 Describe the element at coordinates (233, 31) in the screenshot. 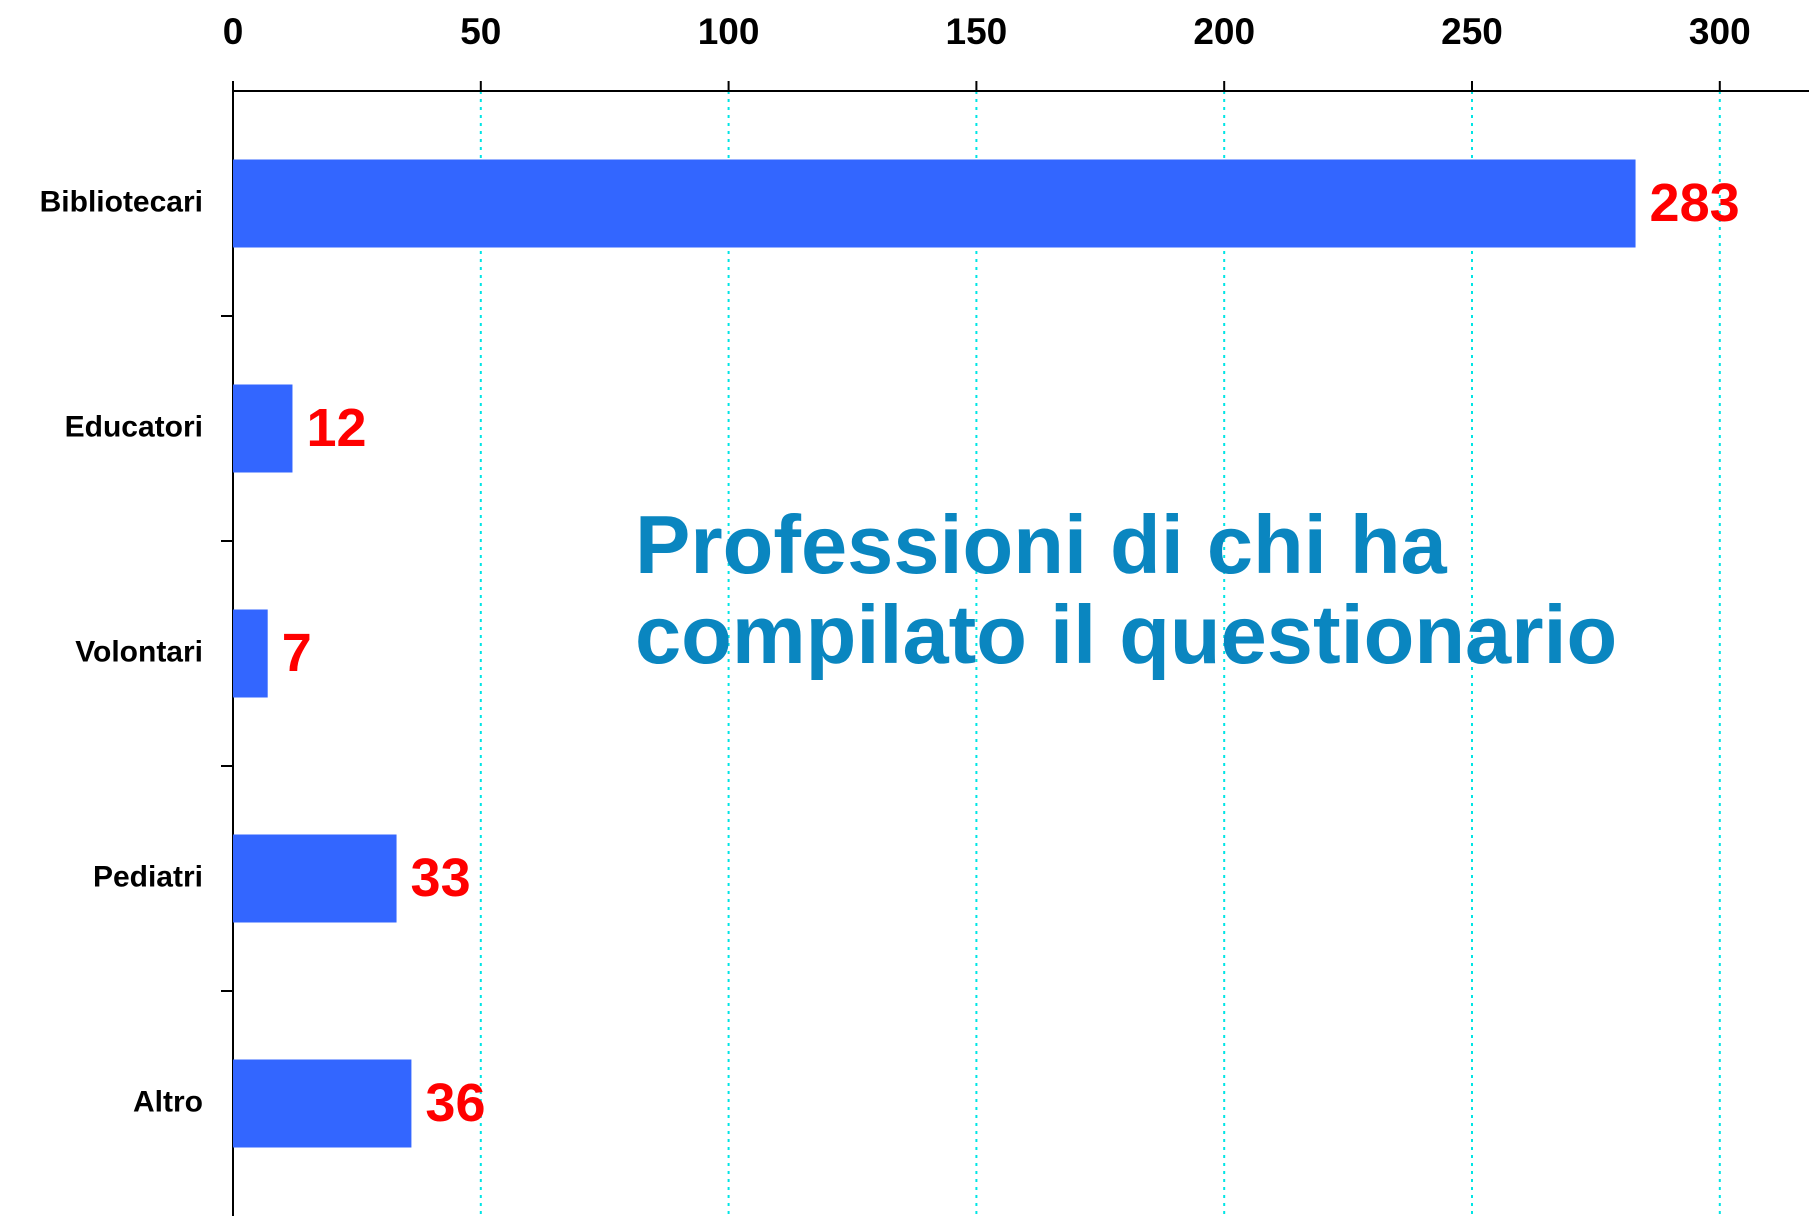

I see `x-tick-label: 0` at that location.